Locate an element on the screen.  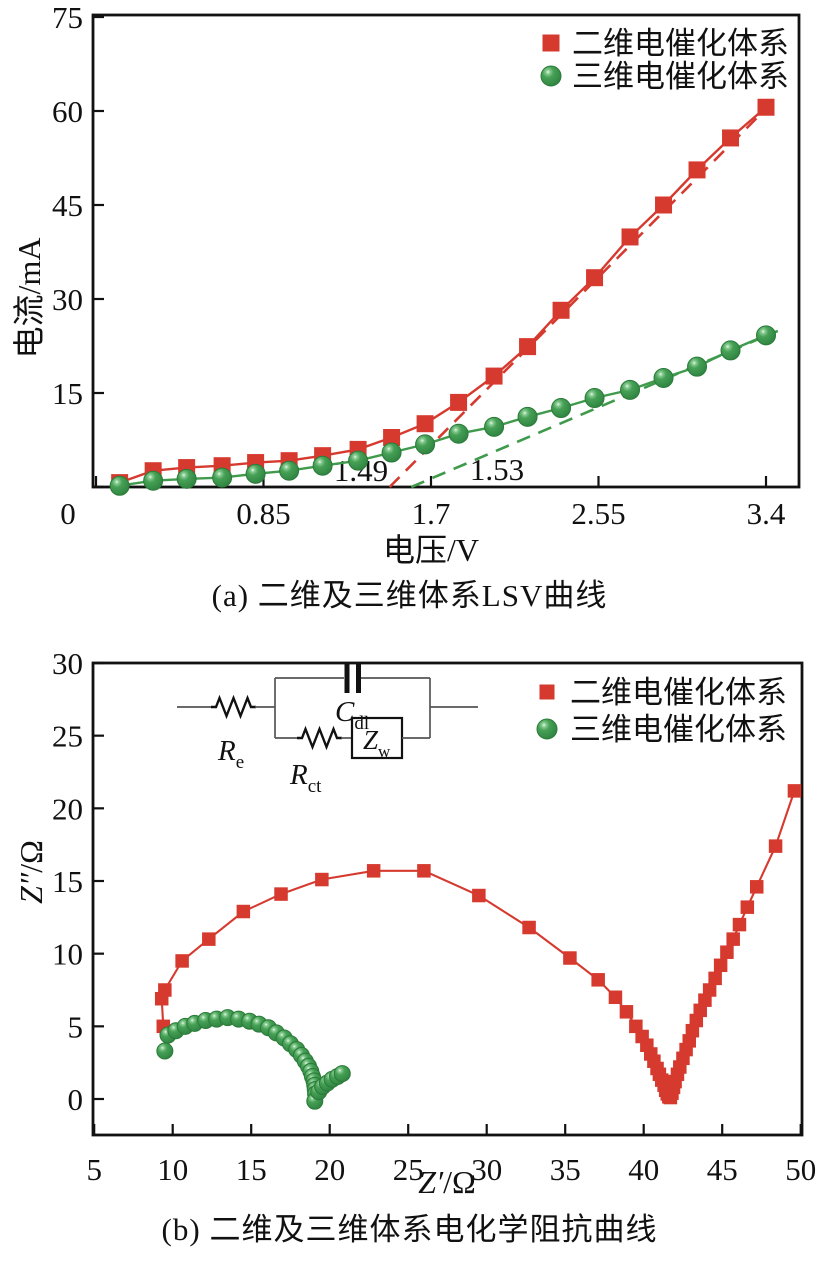
x-tick-label: 50 is located at coordinates (800, 1169).